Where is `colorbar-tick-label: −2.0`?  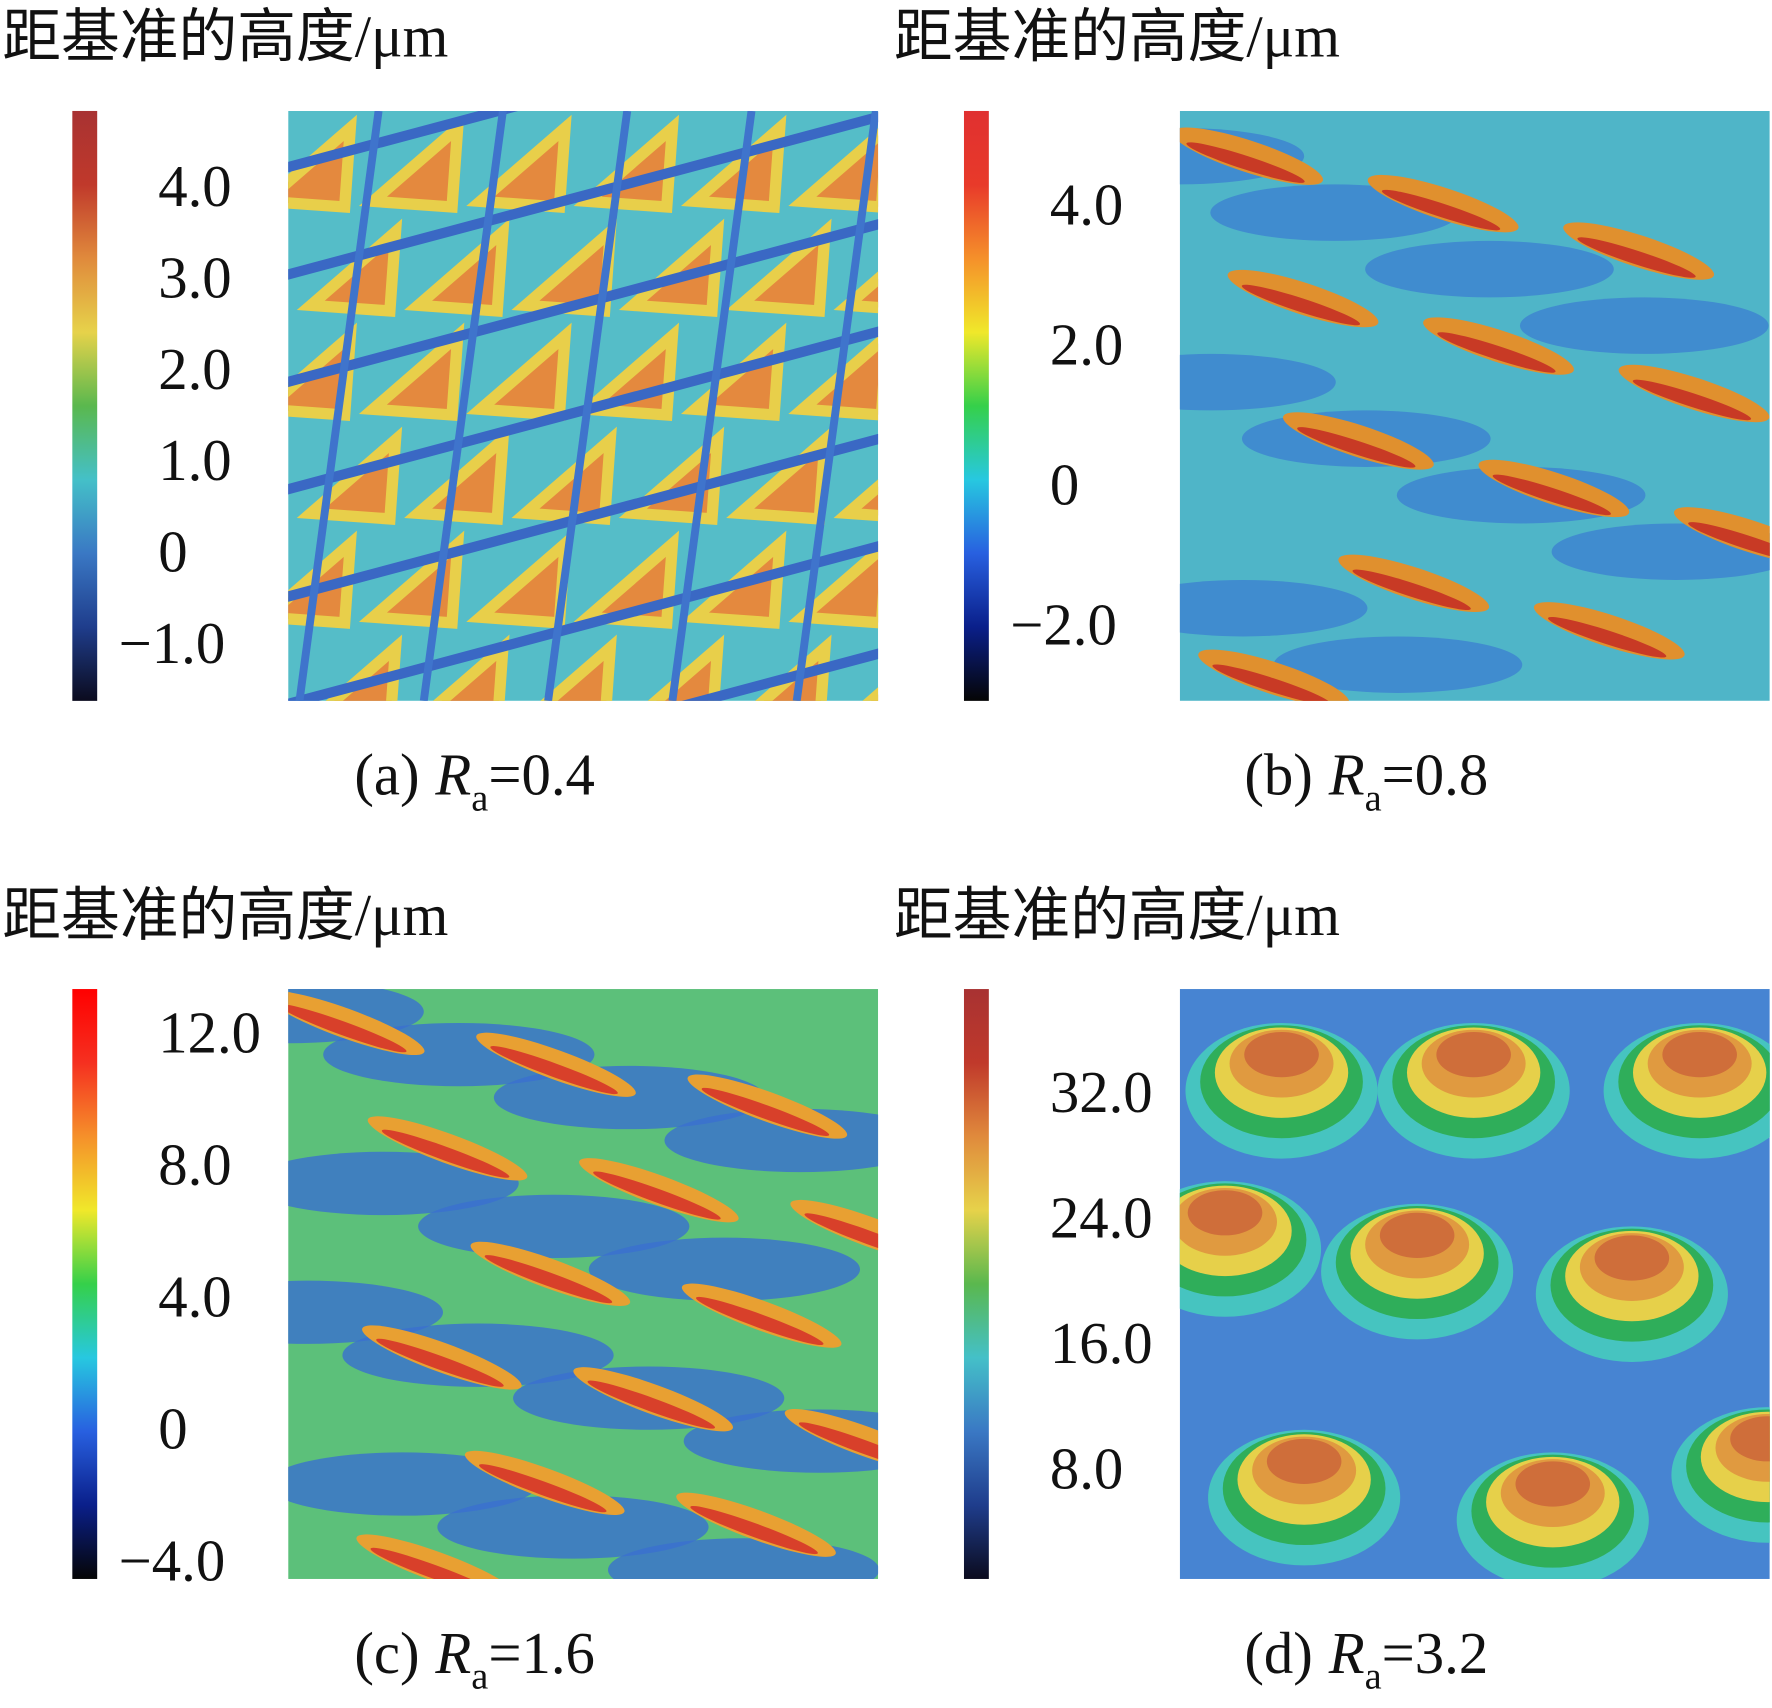 colorbar-tick-label: −2.0 is located at coordinates (1063, 625).